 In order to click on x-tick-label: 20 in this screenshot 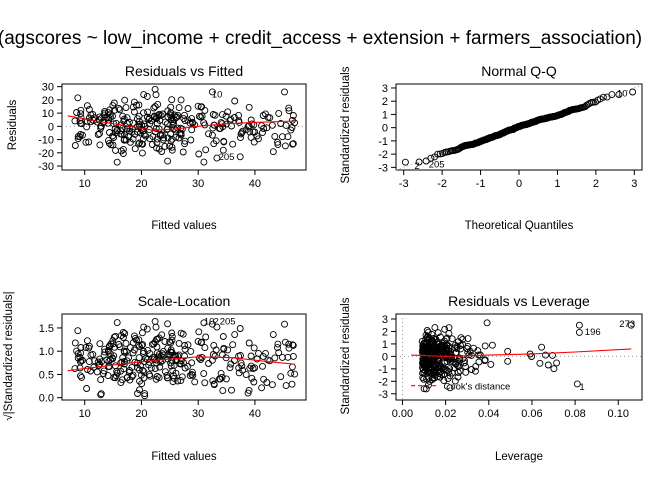, I will do `click(141, 184)`.